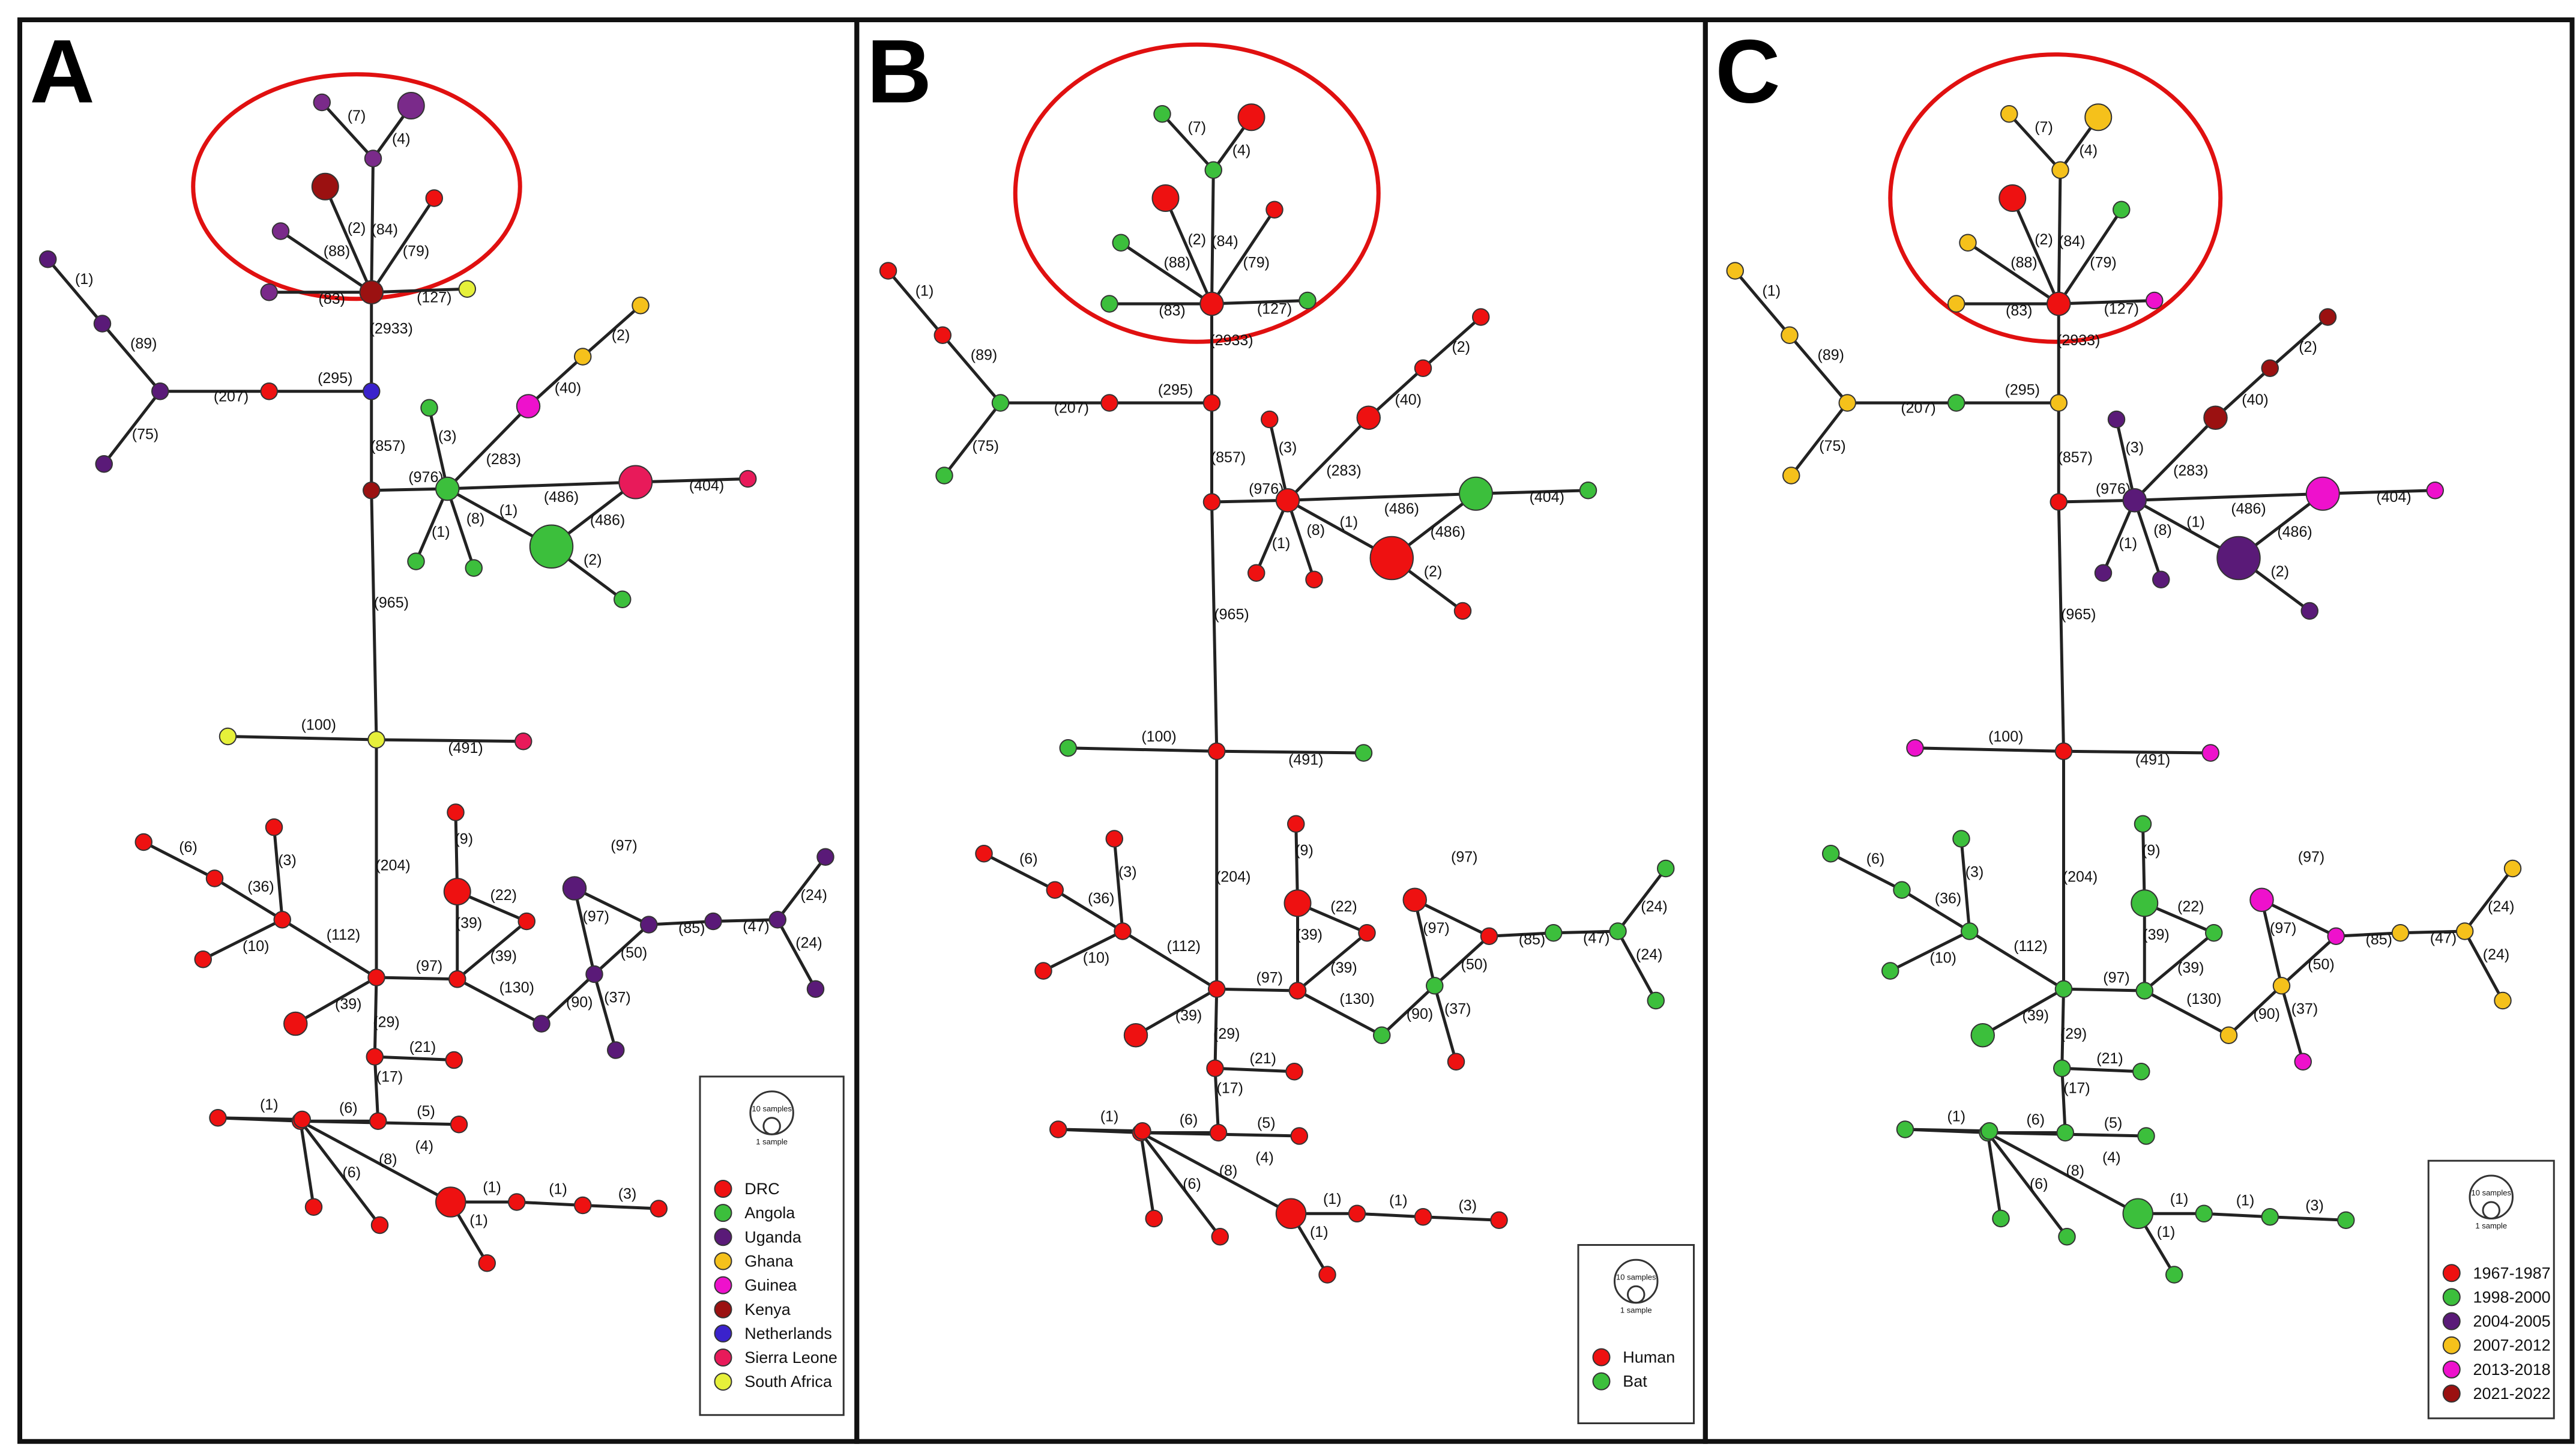 The image size is (2576, 1456). I want to click on mutation-label: (283), so click(503, 459).